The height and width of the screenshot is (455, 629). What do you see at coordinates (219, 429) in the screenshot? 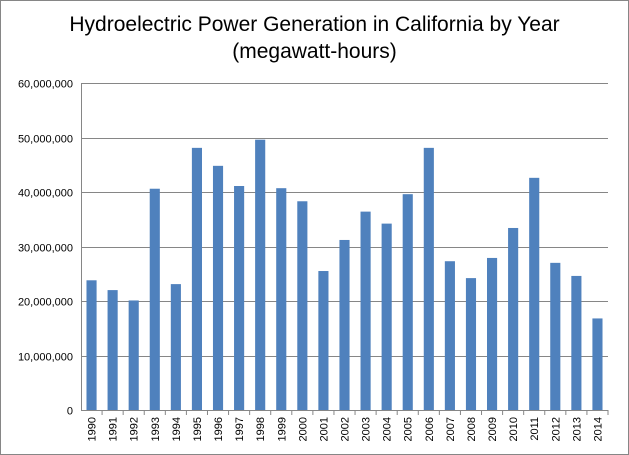
I see `x-tick-label: 1996` at bounding box center [219, 429].